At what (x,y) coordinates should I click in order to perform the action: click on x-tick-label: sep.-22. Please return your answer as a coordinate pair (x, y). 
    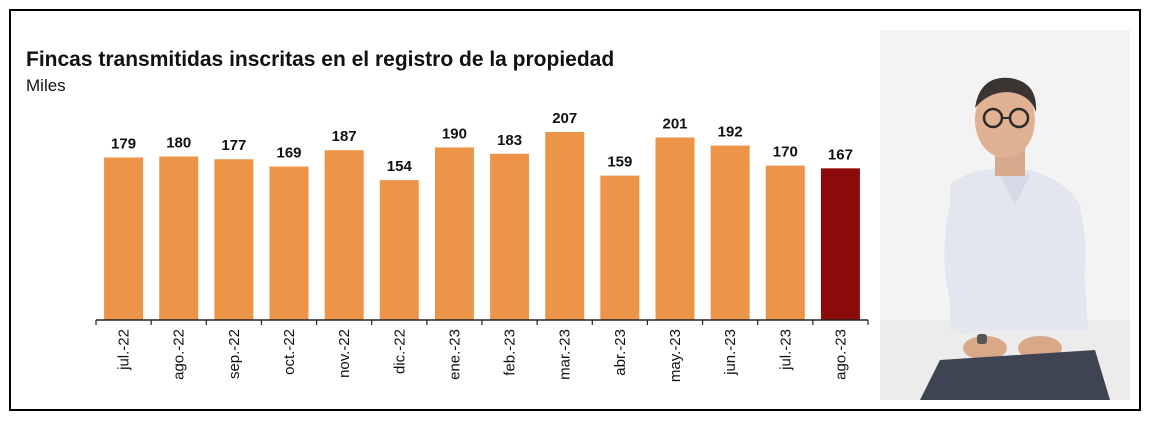
    Looking at the image, I should click on (234, 354).